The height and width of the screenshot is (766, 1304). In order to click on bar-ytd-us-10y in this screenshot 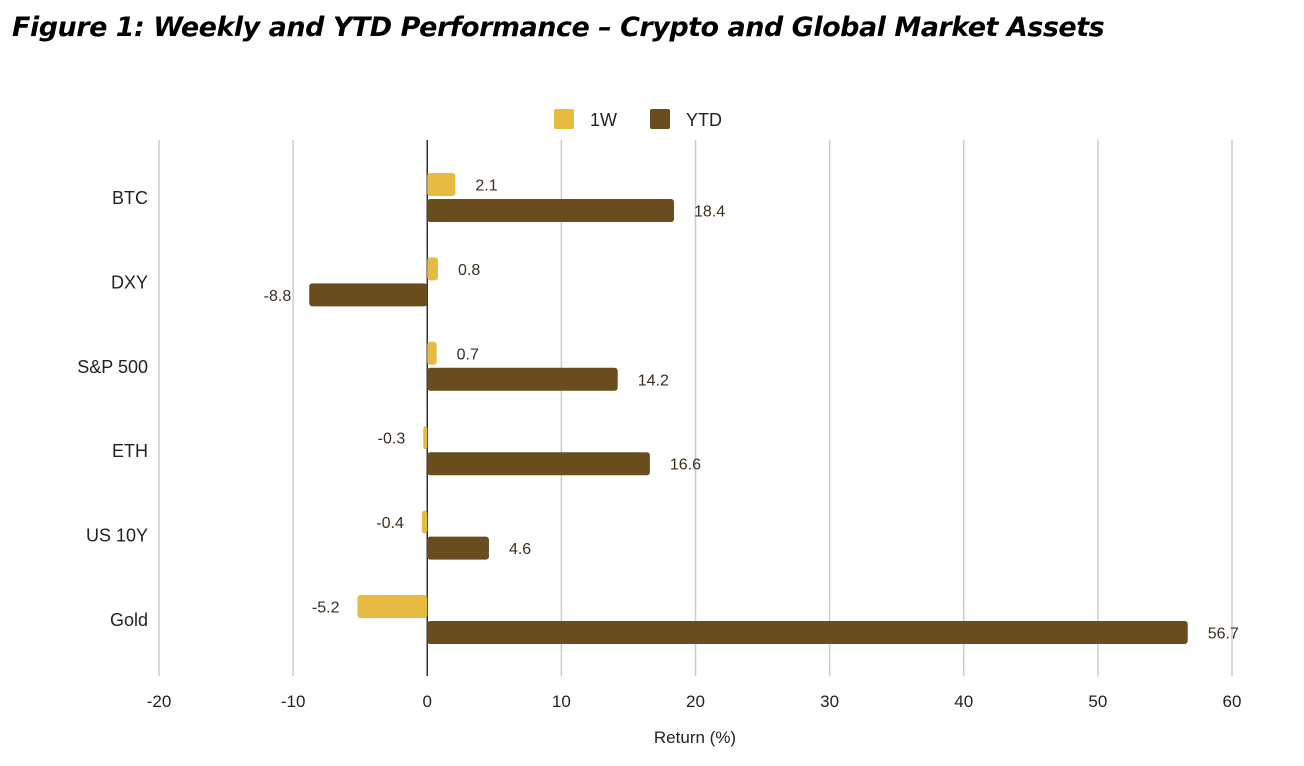, I will do `click(458, 548)`.